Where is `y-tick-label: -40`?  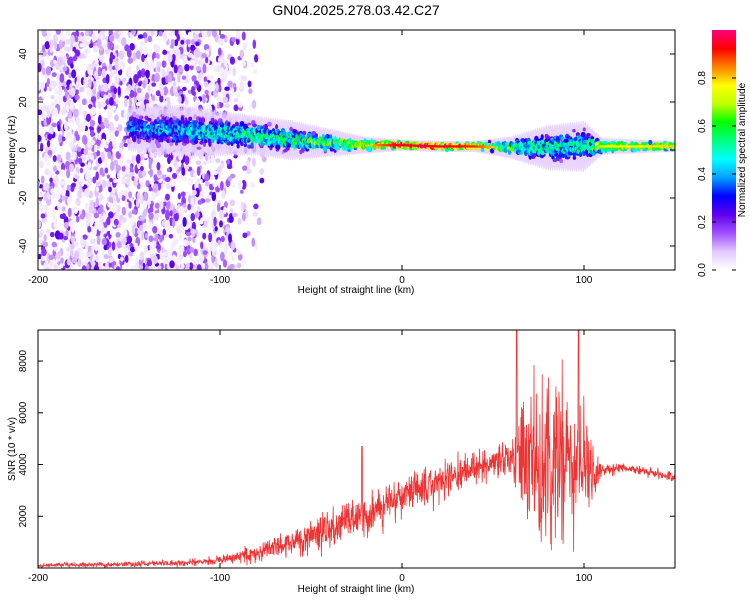
y-tick-label: -40 is located at coordinates (23, 245).